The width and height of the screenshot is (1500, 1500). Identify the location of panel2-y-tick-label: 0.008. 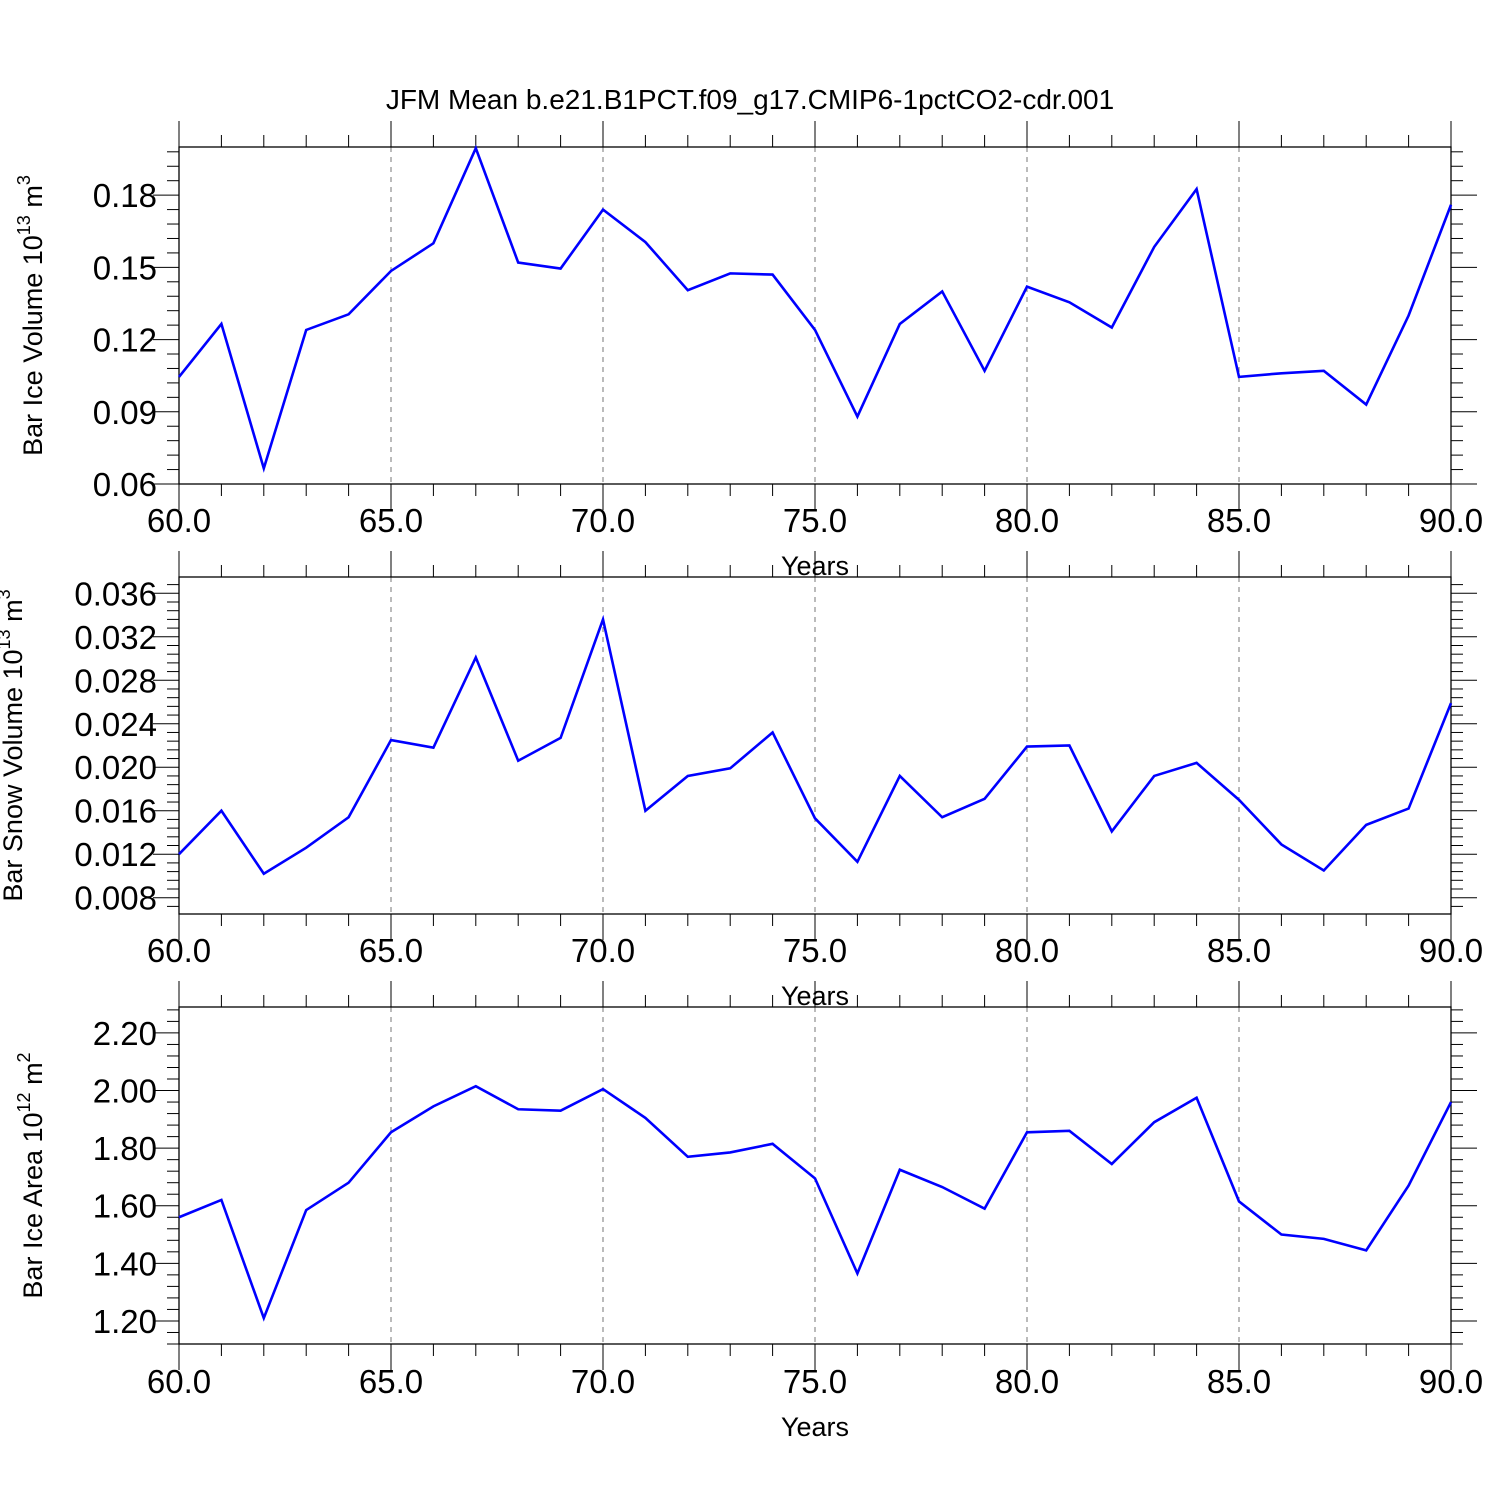
(115, 898).